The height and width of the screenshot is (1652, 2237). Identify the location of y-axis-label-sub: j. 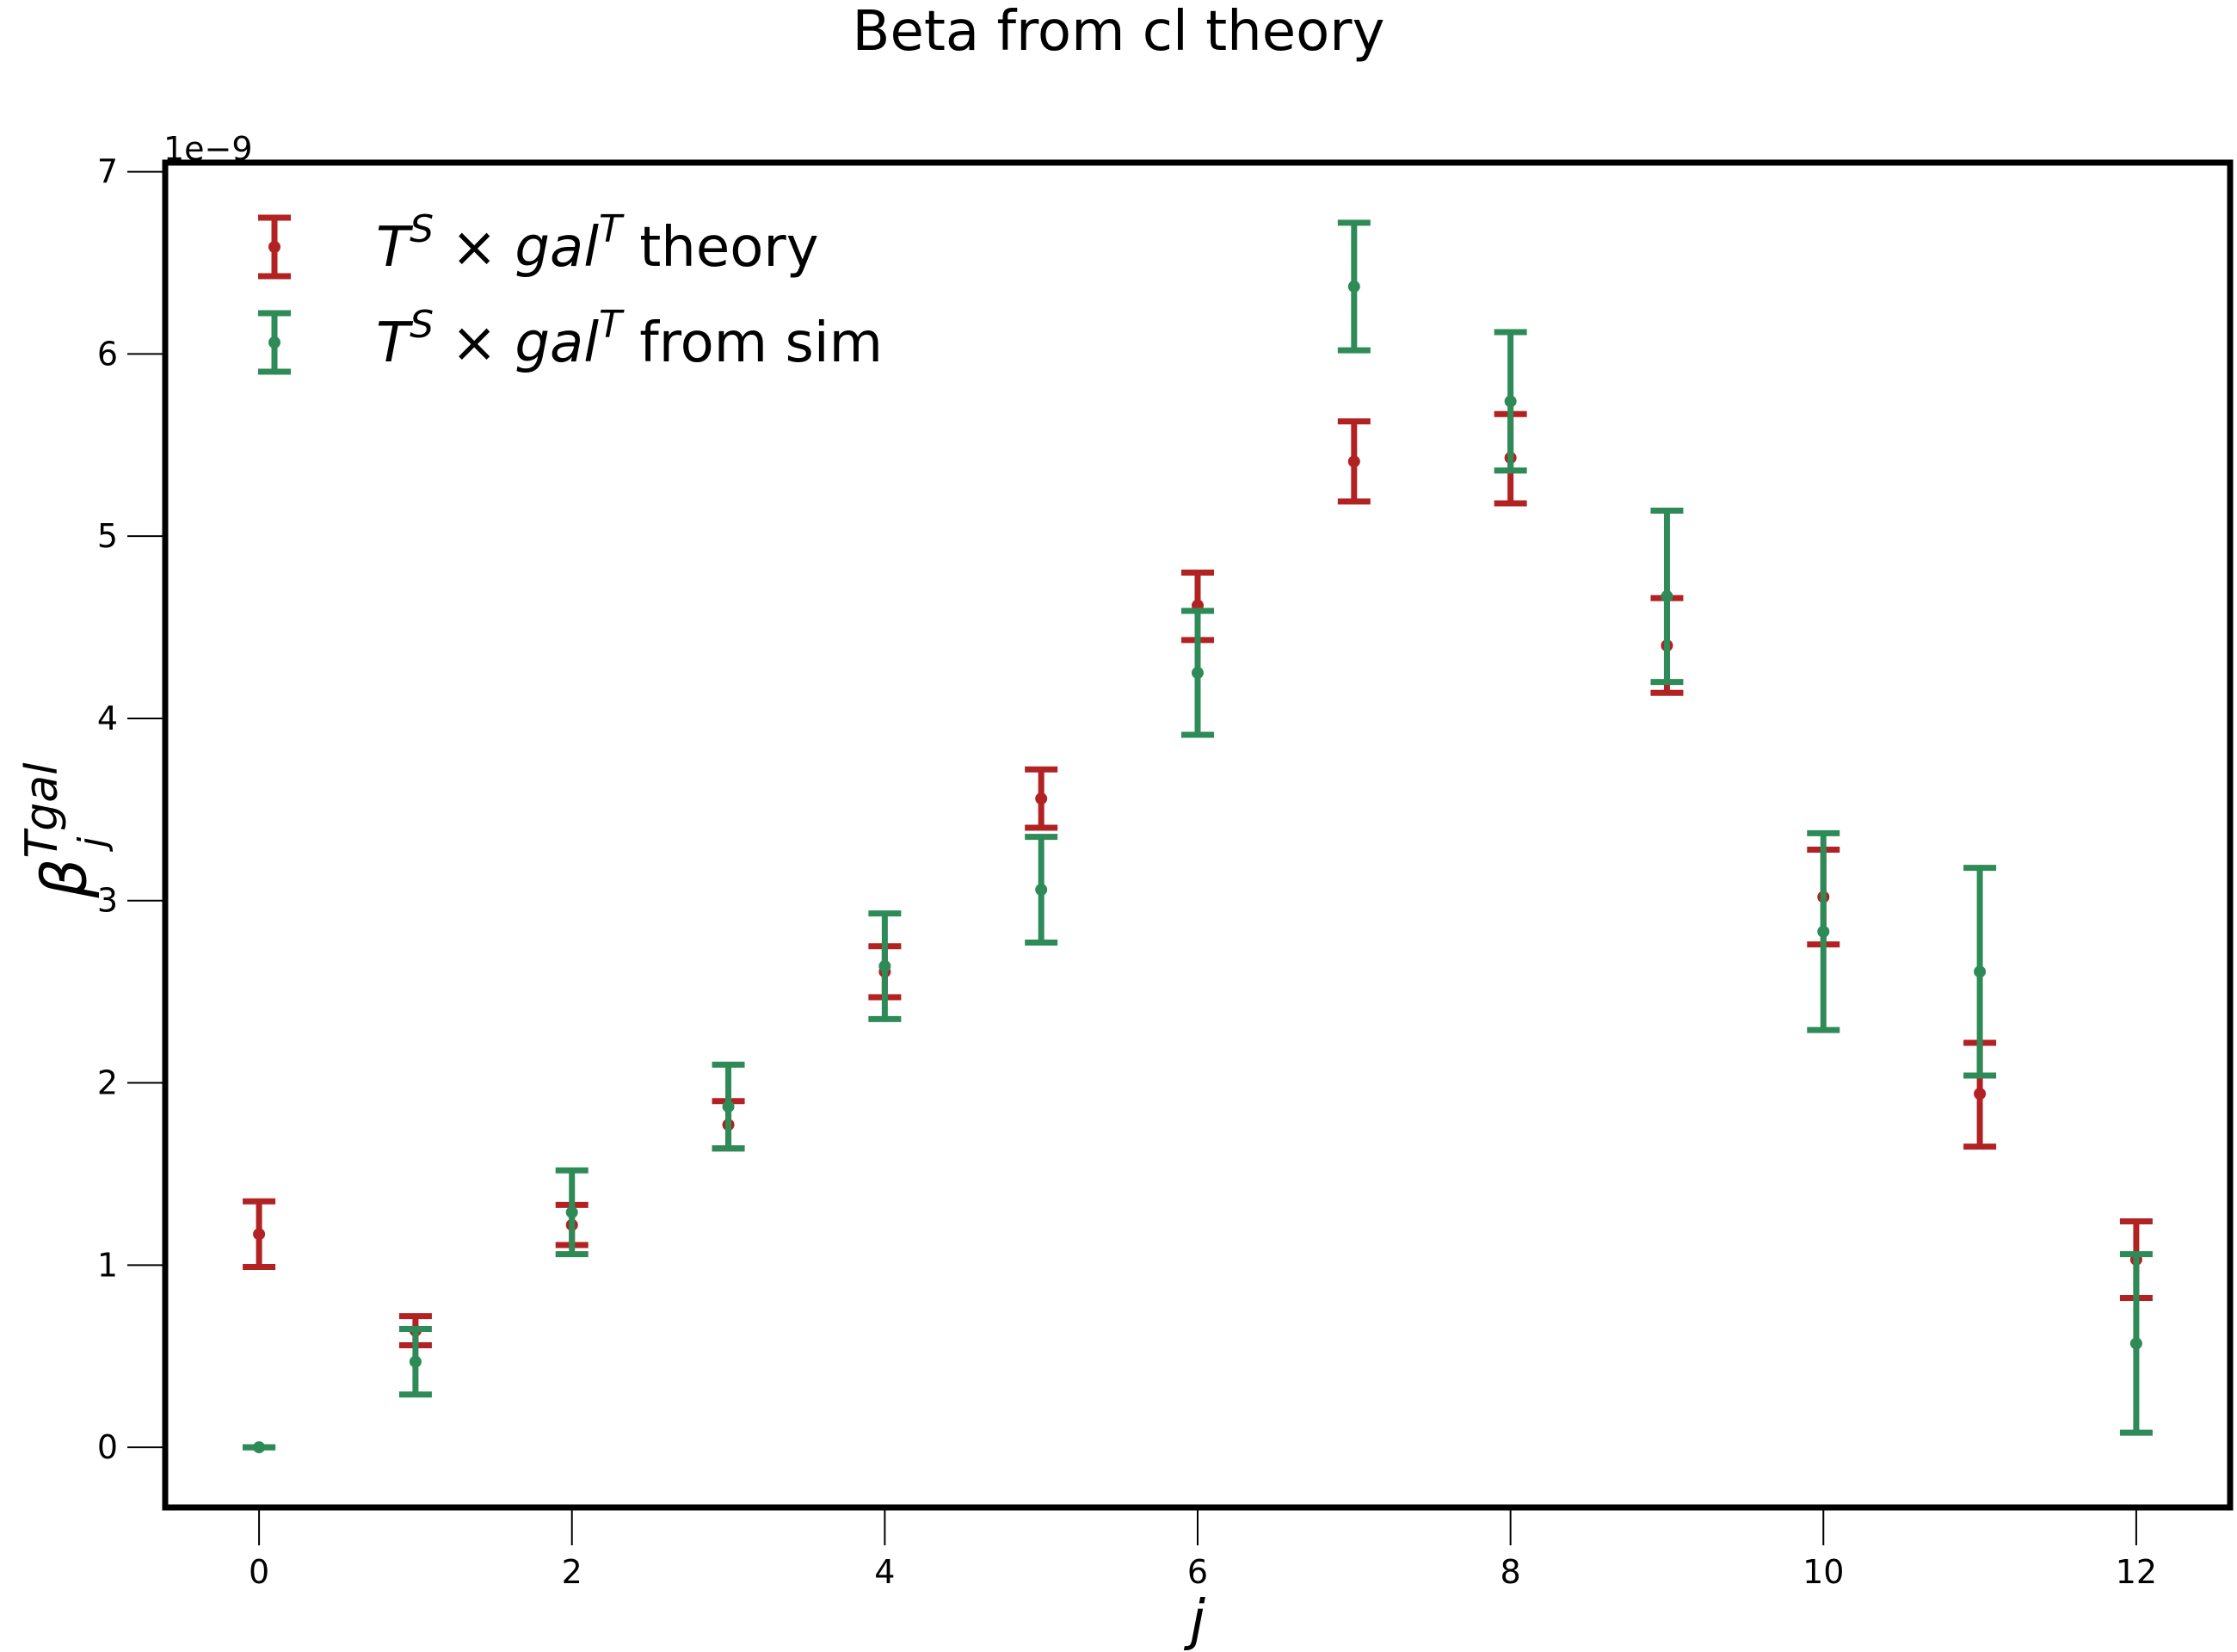
(92, 844).